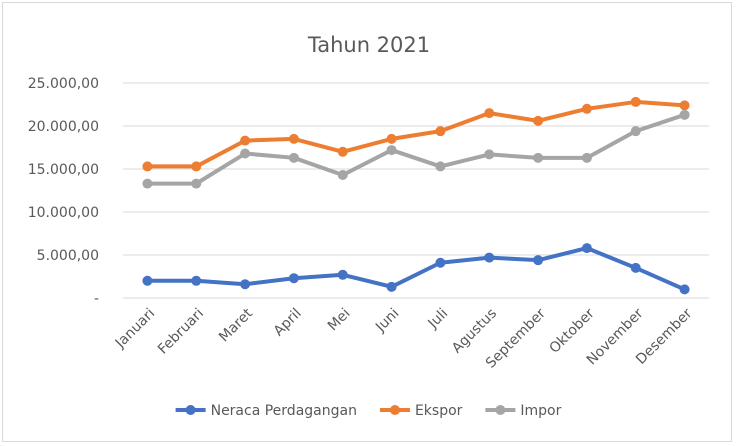 Image resolution: width=736 pixels, height=446 pixels. I want to click on y-tick-label: 20.000,00, so click(63, 127).